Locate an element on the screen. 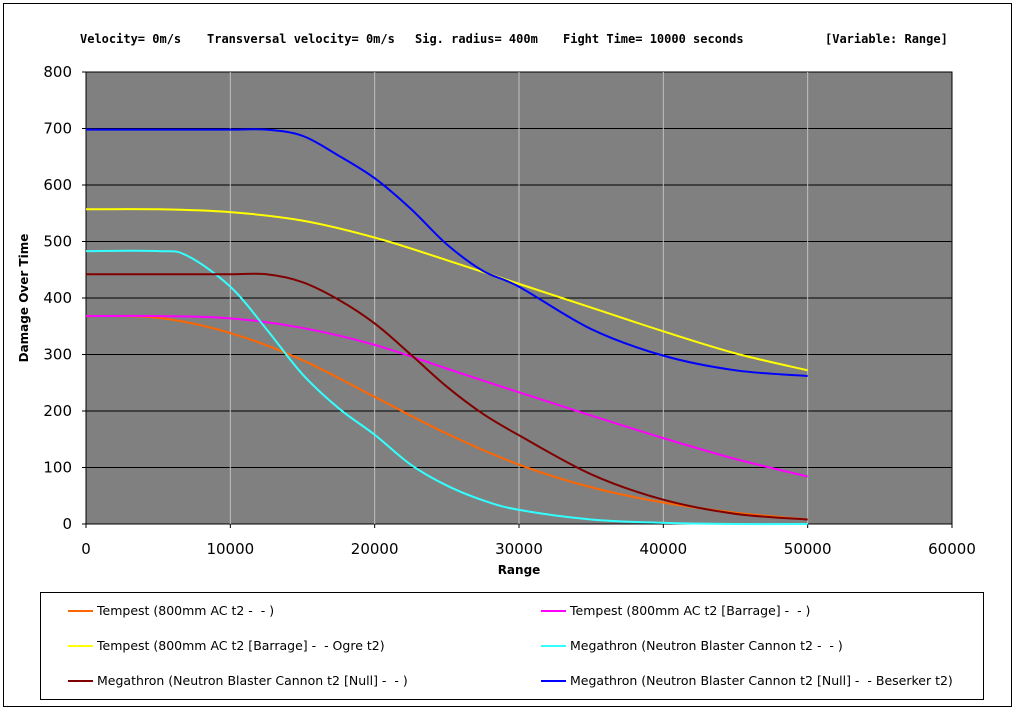 This screenshot has height=713, width=1017. y-tick-label: 500 is located at coordinates (57, 242).